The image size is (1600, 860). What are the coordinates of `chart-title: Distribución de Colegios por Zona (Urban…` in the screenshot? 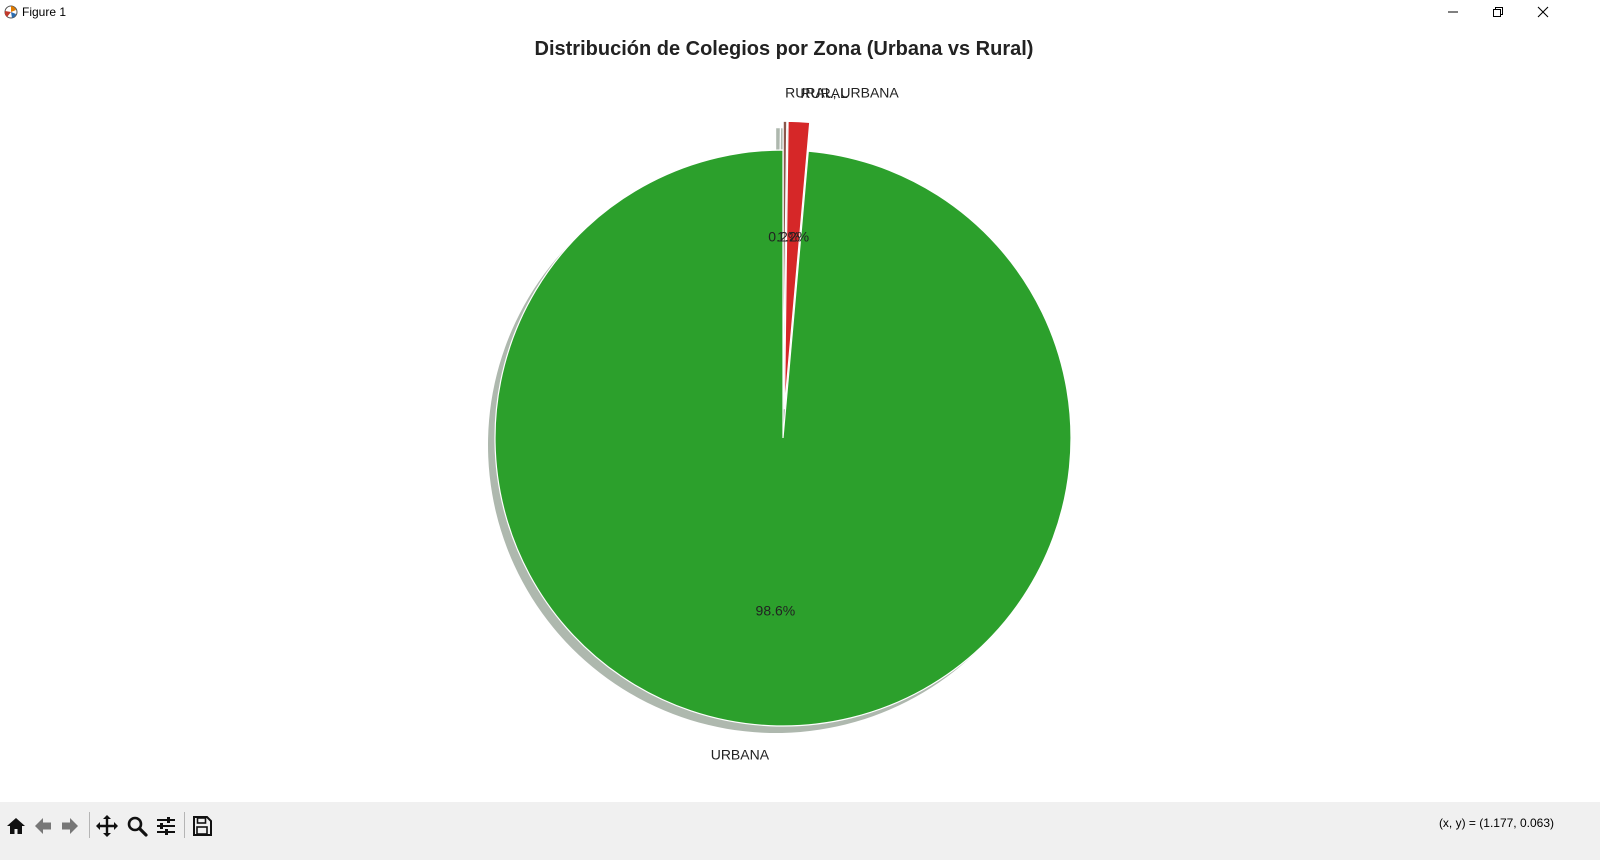 It's located at (784, 49).